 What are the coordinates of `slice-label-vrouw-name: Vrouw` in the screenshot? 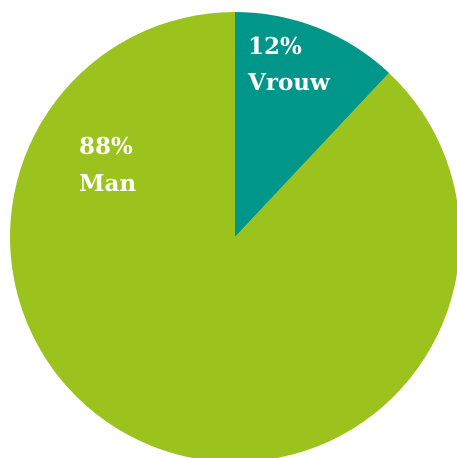 It's located at (289, 82).